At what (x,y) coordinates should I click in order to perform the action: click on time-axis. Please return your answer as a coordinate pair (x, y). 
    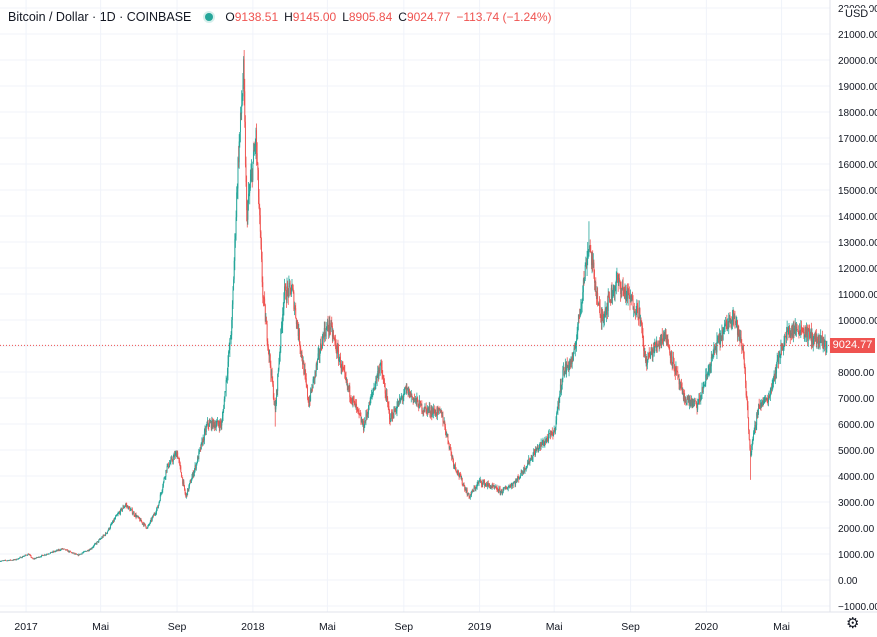
    Looking at the image, I should click on (415, 624).